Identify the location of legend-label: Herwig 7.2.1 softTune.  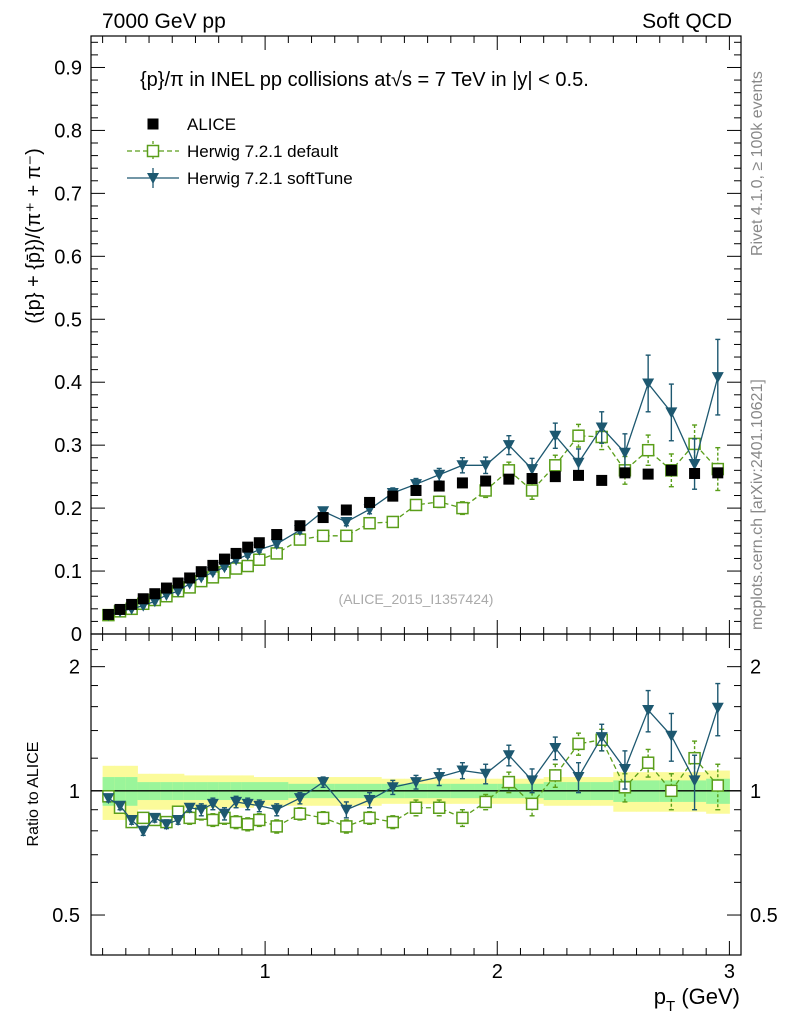
(270, 178).